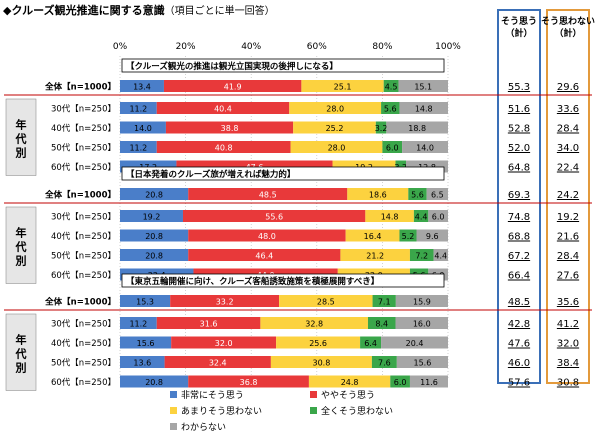 The image size is (600, 439). I want to click on bar-value-label: 3.2, so click(381, 128).